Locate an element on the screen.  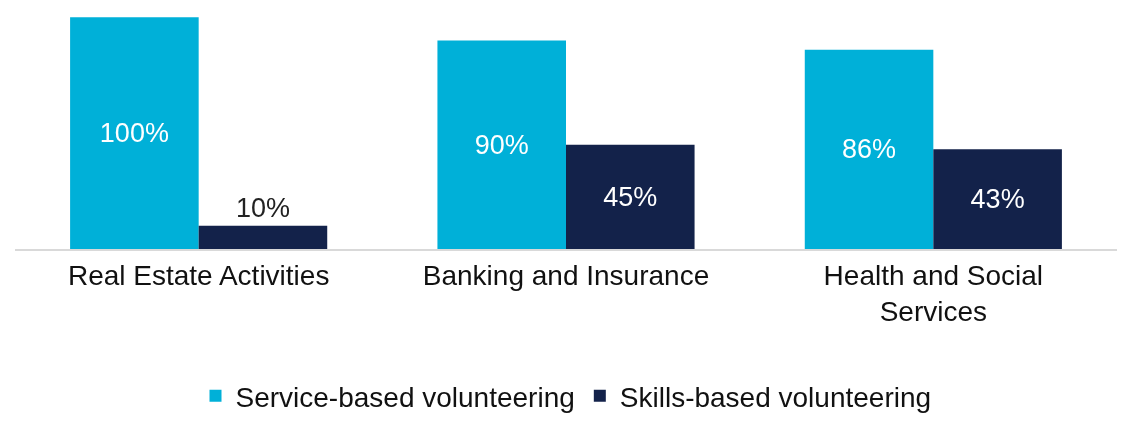
x-tick-label: Real Estate Activities is located at coordinates (198, 275).